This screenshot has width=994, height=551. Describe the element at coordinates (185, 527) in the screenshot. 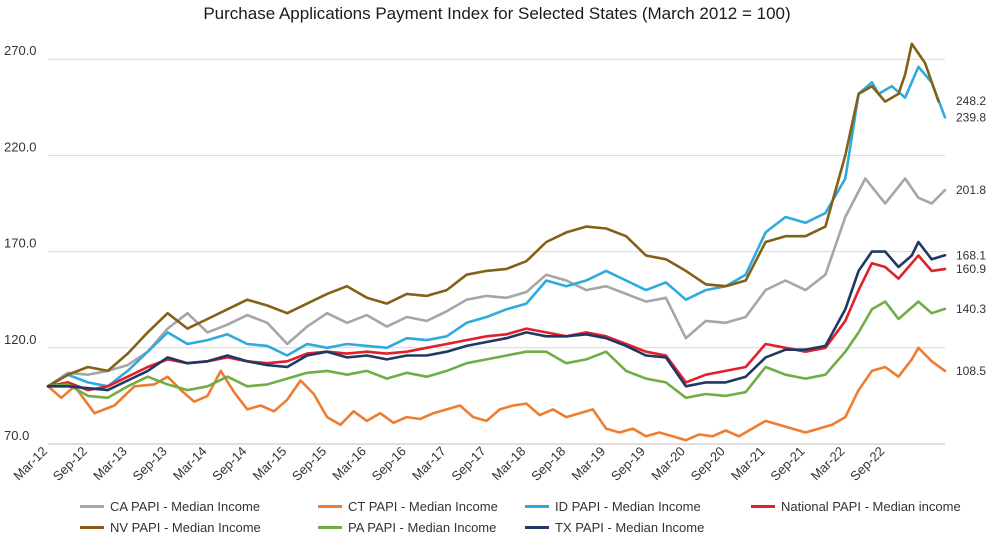

I see `legend-label: NV PAPI - Median Income` at that location.